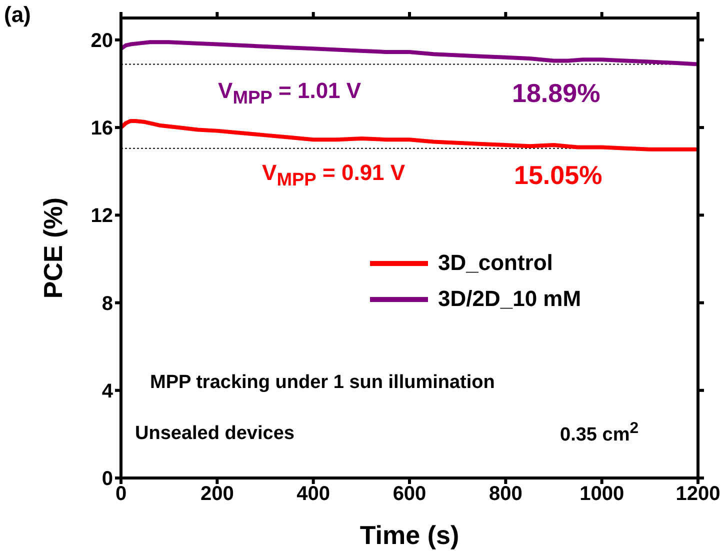 This screenshot has height=551, width=723. What do you see at coordinates (101, 216) in the screenshot?
I see `y-tick-label: 12` at bounding box center [101, 216].